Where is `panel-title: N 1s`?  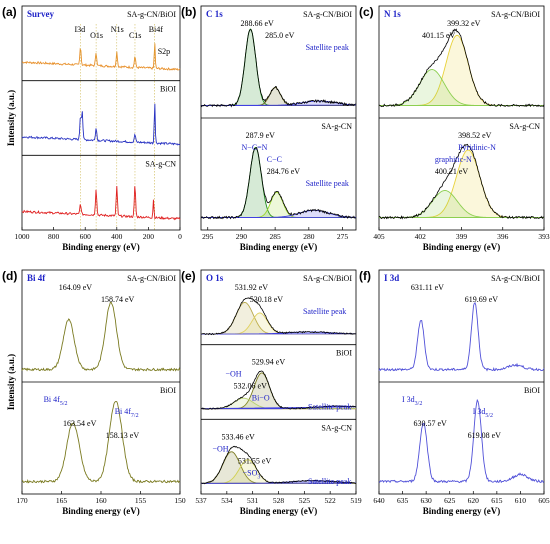
panel-title: N 1s is located at coordinates (392, 14).